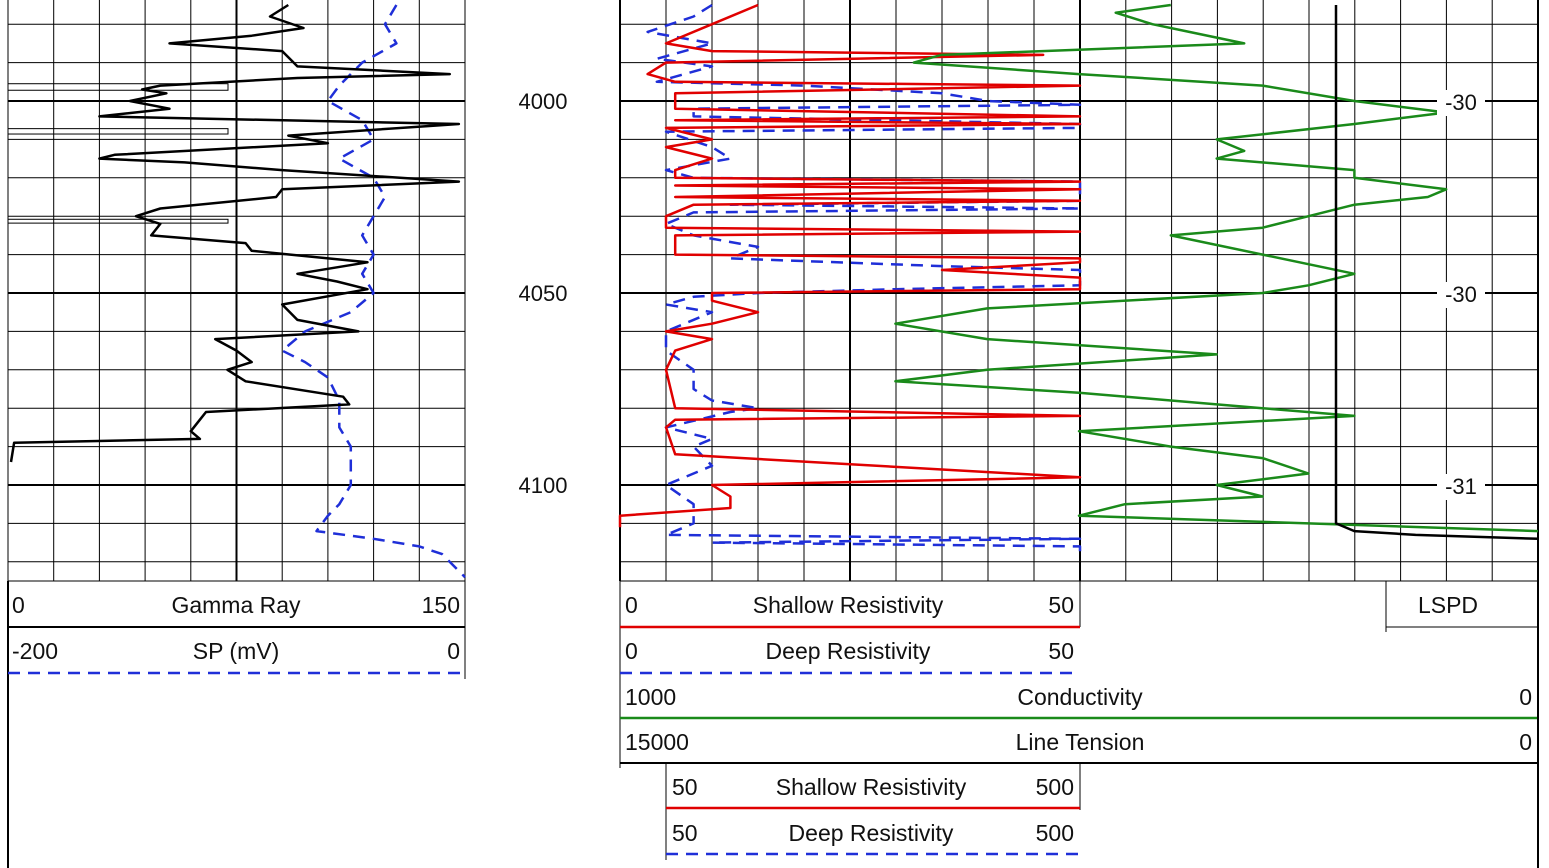  Describe the element at coordinates (373, 291) in the screenshot. I see `sp-curve` at that location.